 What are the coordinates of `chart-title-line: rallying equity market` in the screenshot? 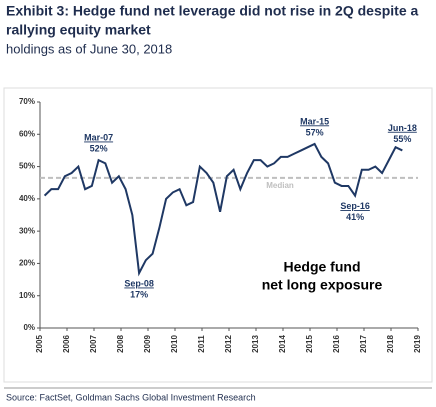 It's located at (78, 30).